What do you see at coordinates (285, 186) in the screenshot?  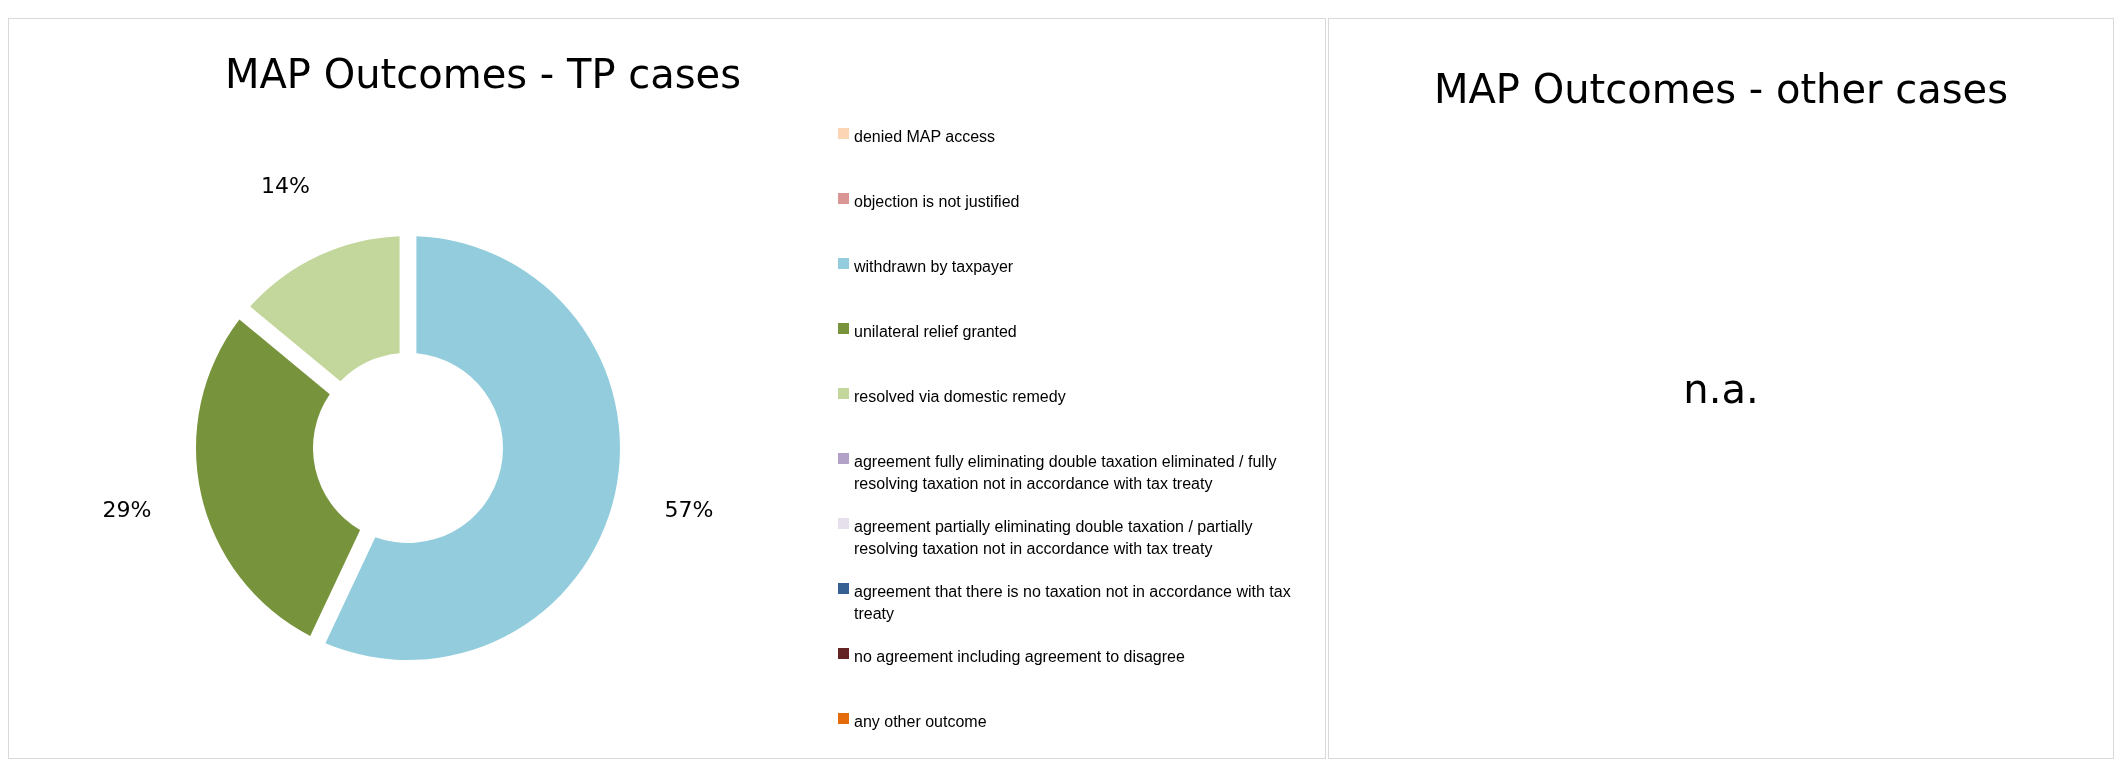 I see `data-label: 14%` at bounding box center [285, 186].